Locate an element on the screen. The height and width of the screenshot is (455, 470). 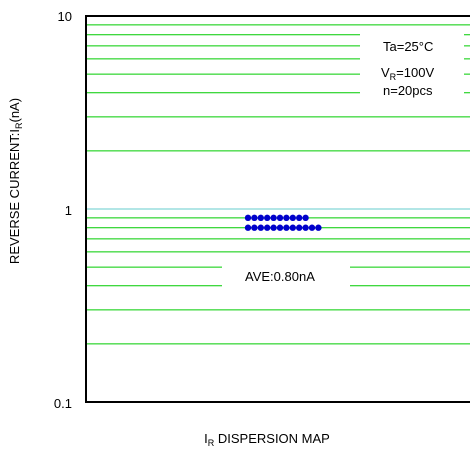
annotation-ta: Ta=25°C is located at coordinates (408, 46).